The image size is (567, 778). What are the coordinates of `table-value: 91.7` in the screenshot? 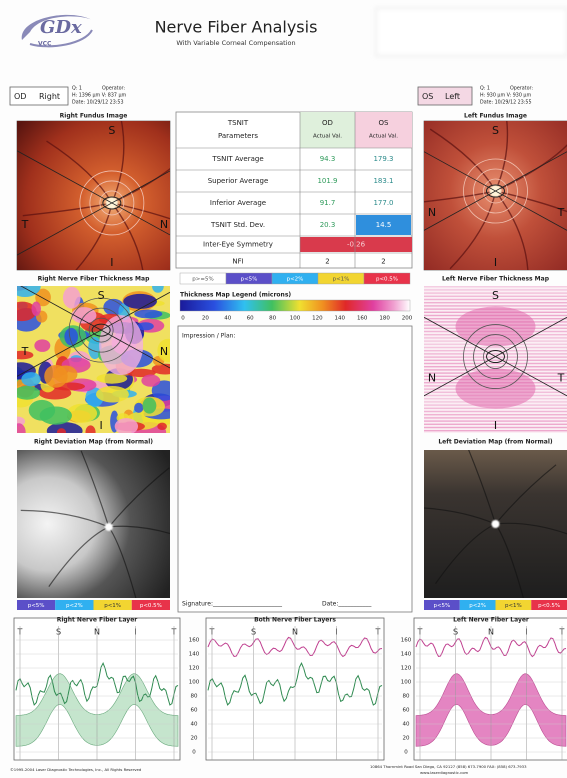 It's located at (328, 203).